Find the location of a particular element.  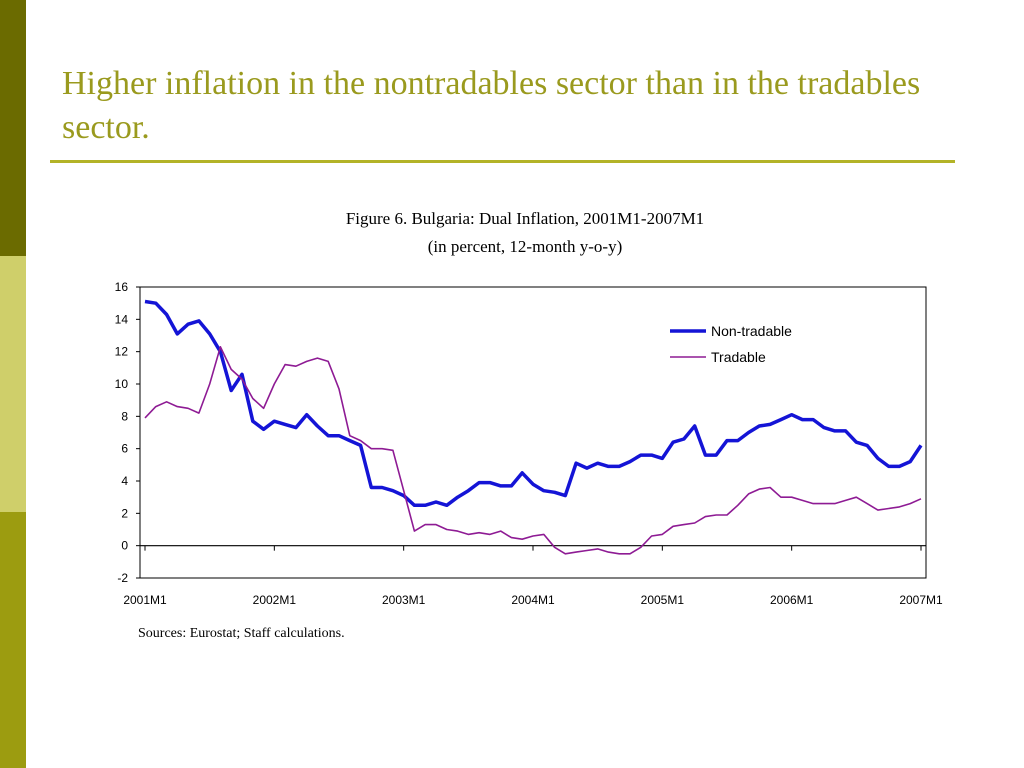

x-tick-label: 2005M1 is located at coordinates (663, 600).